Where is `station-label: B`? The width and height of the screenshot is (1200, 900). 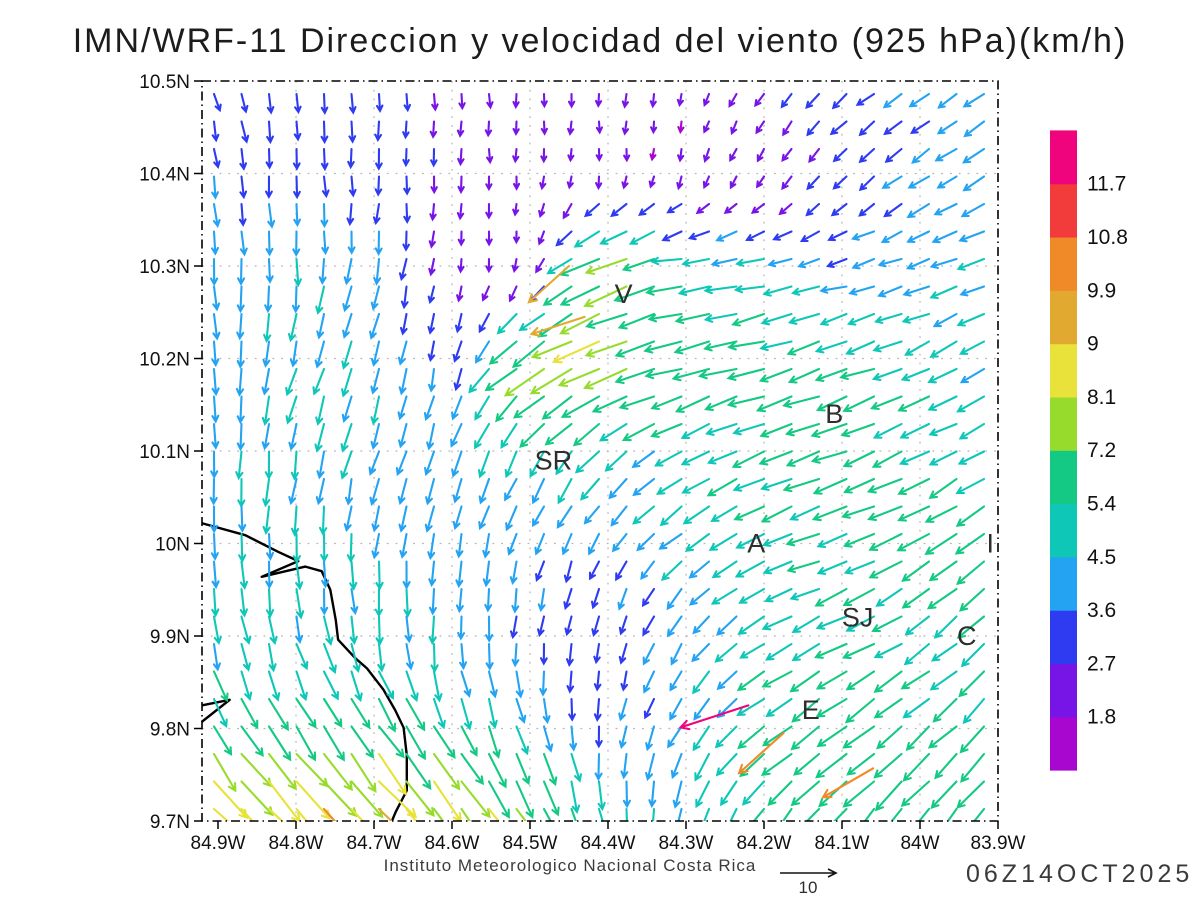
station-label: B is located at coordinates (834, 414).